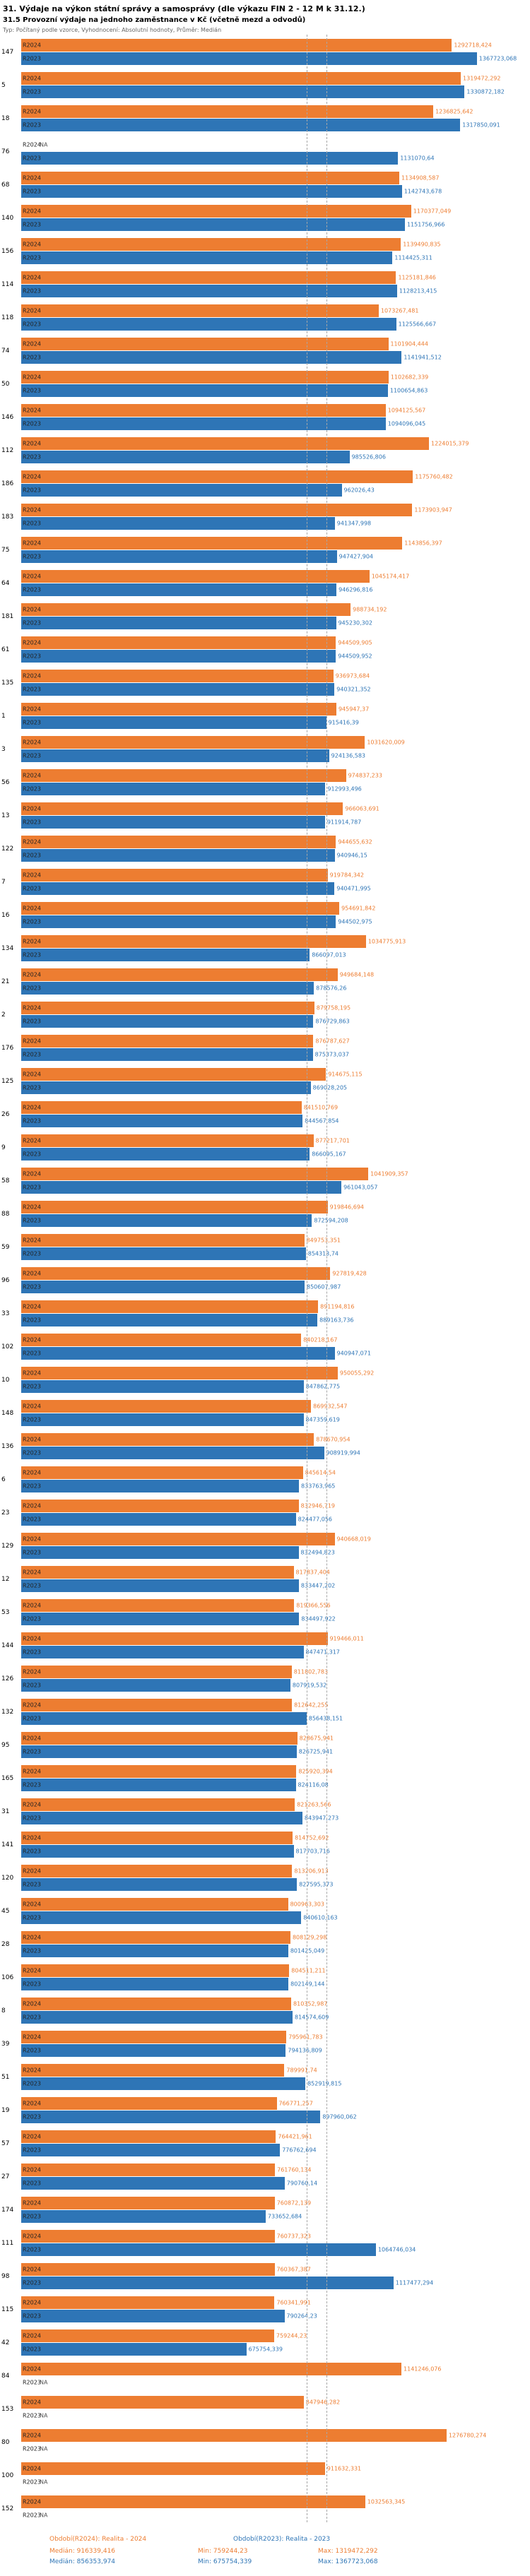 The width and height of the screenshot is (530, 2576). What do you see at coordinates (265, 1745) in the screenshot?
I see `bar-group: 95 R2024 828675,941 R2023 826725,941` at bounding box center [265, 1745].